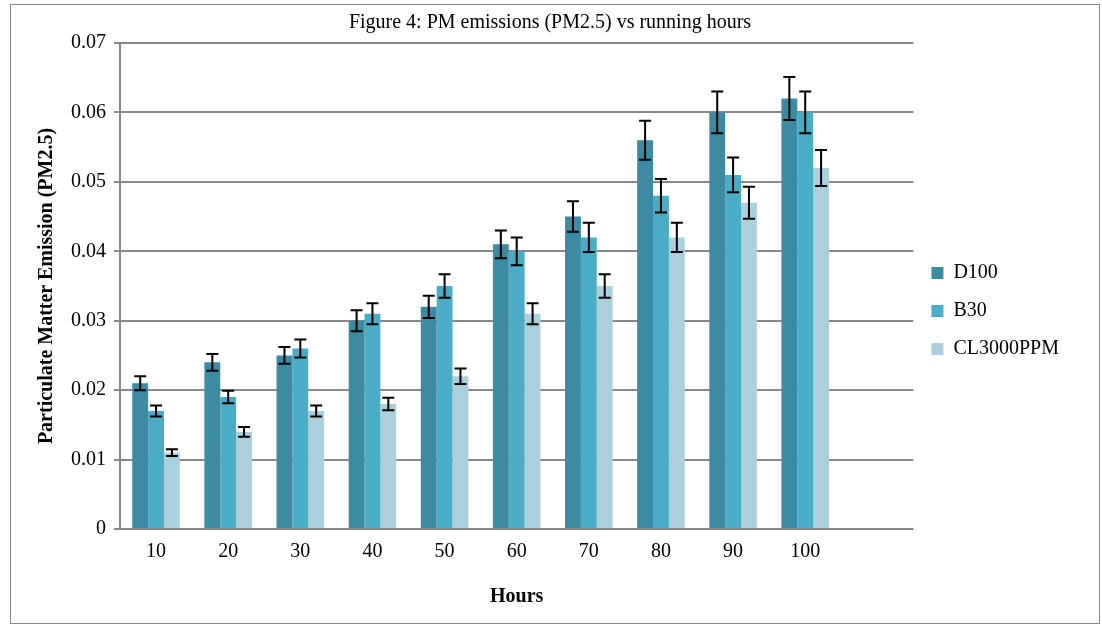 Image resolution: width=1102 pixels, height=627 pixels. What do you see at coordinates (550, 22) in the screenshot?
I see `chart-title: Figure 4: PM emissions (PM2.5) vs running hours` at bounding box center [550, 22].